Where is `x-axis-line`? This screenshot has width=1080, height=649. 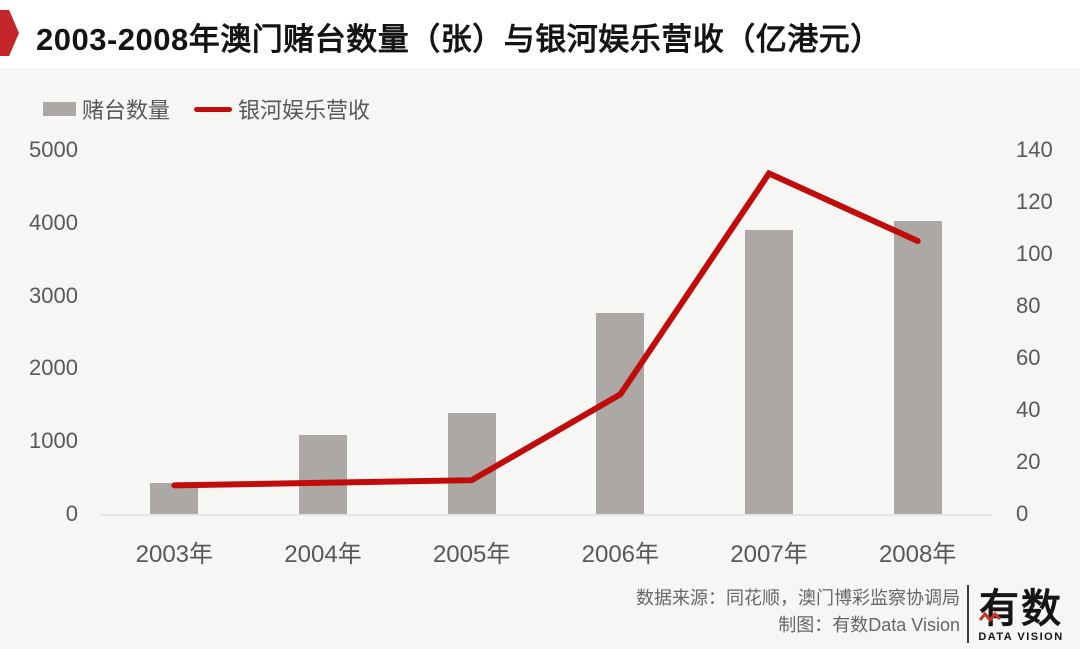
x-axis-line is located at coordinates (546, 515).